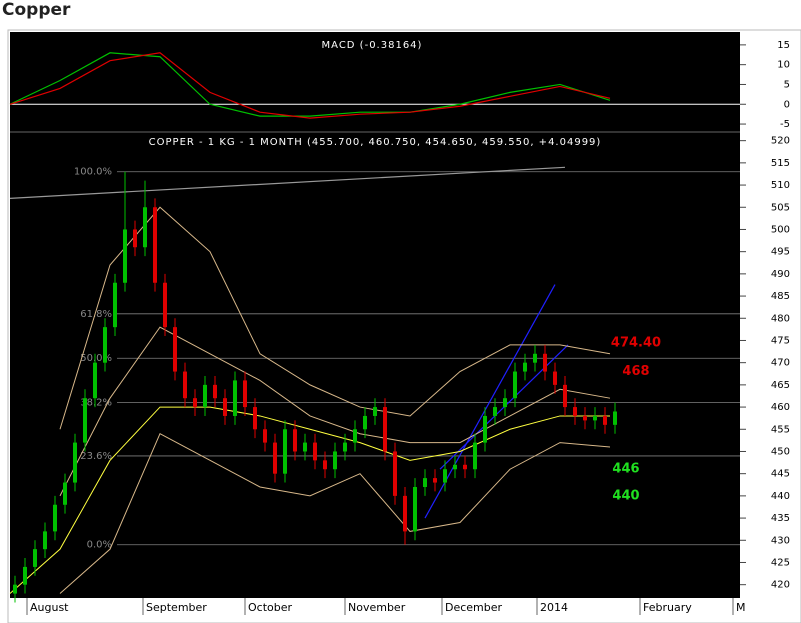 This screenshot has height=623, width=801. Describe the element at coordinates (310, 85) in the screenshot. I see `macd-line` at that location.